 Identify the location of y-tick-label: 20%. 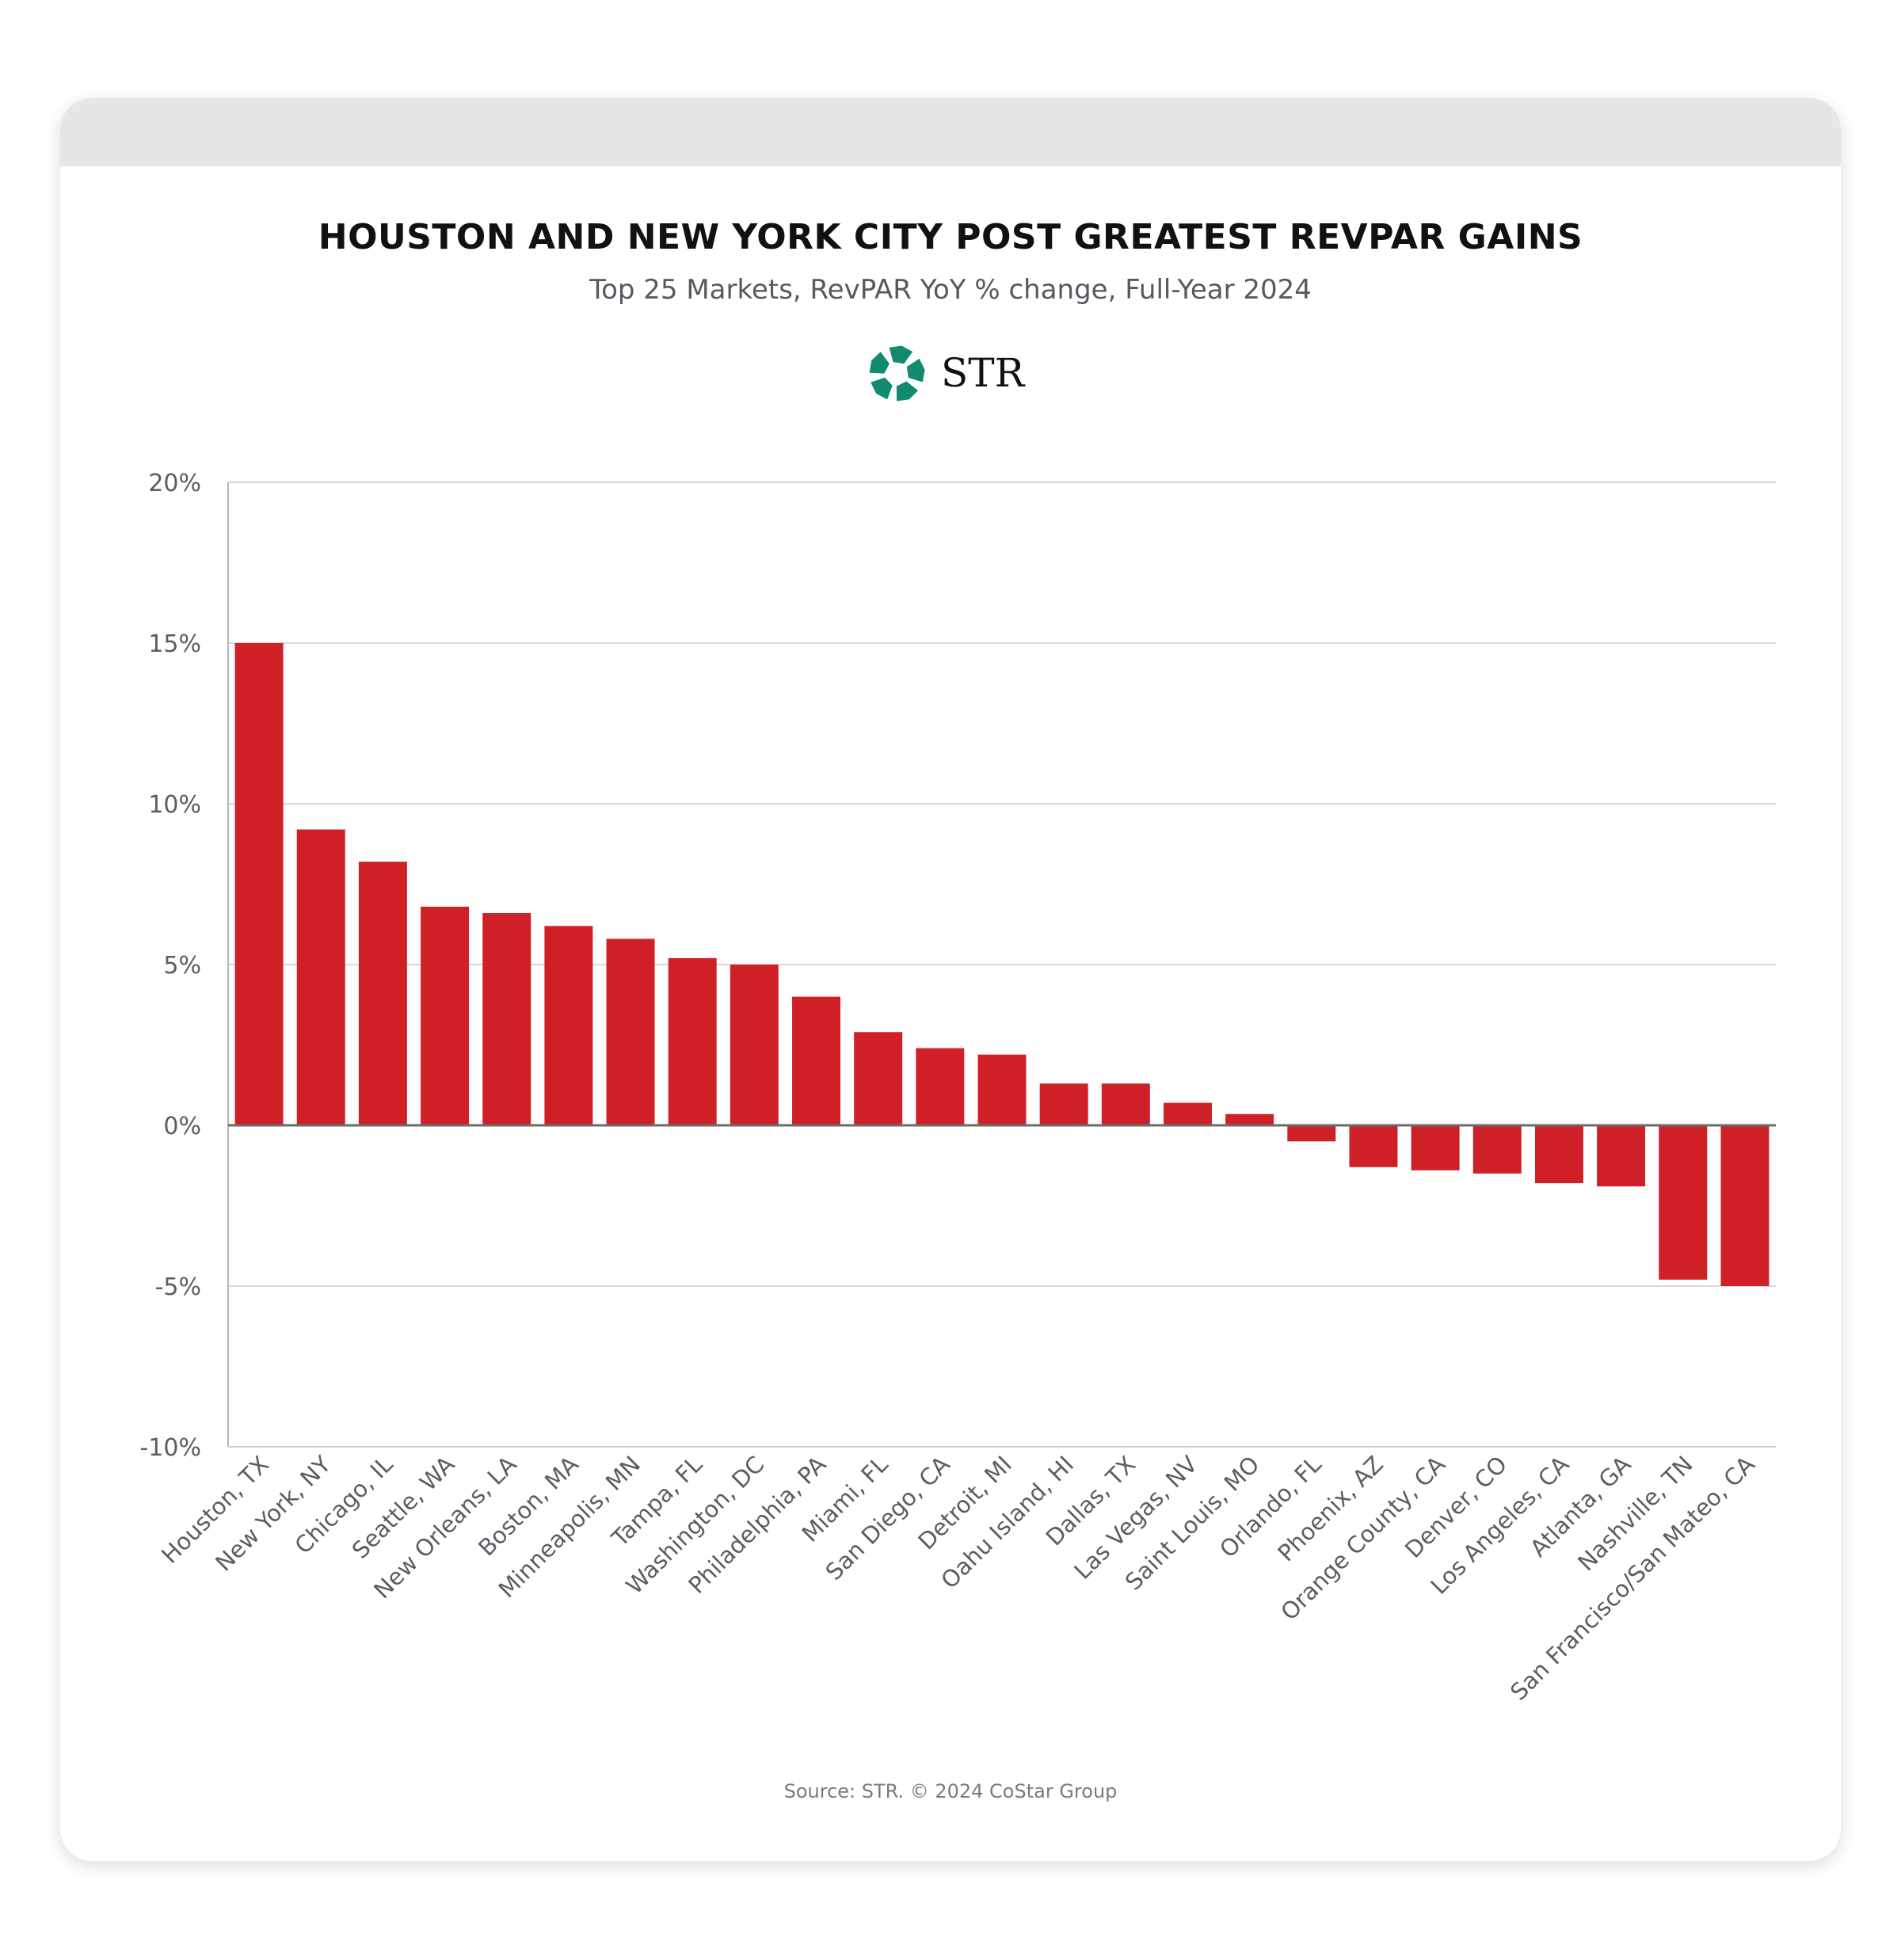
(175, 483).